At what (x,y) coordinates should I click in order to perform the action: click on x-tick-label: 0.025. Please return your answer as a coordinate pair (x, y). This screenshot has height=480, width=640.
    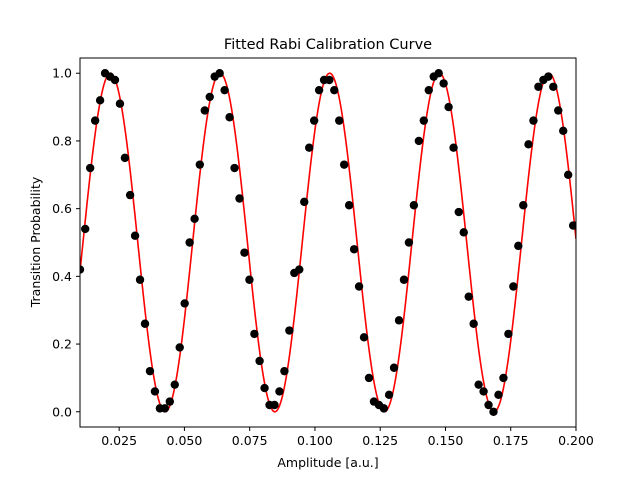
    Looking at the image, I should click on (119, 440).